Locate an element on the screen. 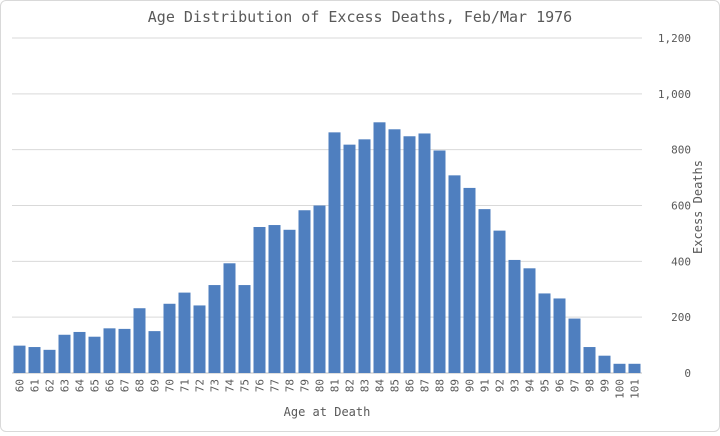 The image size is (720, 436). x-axis-title: Age at Death is located at coordinates (327, 412).